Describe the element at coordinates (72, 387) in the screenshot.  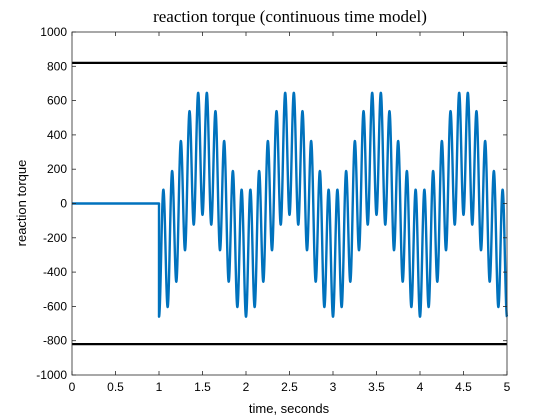
I see `x-tick-label: 0` at that location.